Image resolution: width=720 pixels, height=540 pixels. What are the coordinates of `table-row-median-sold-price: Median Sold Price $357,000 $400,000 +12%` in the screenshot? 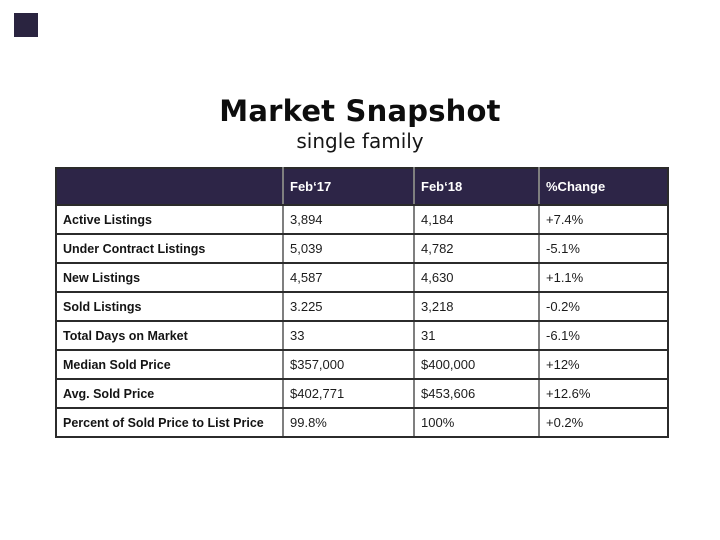 It's located at (362, 364).